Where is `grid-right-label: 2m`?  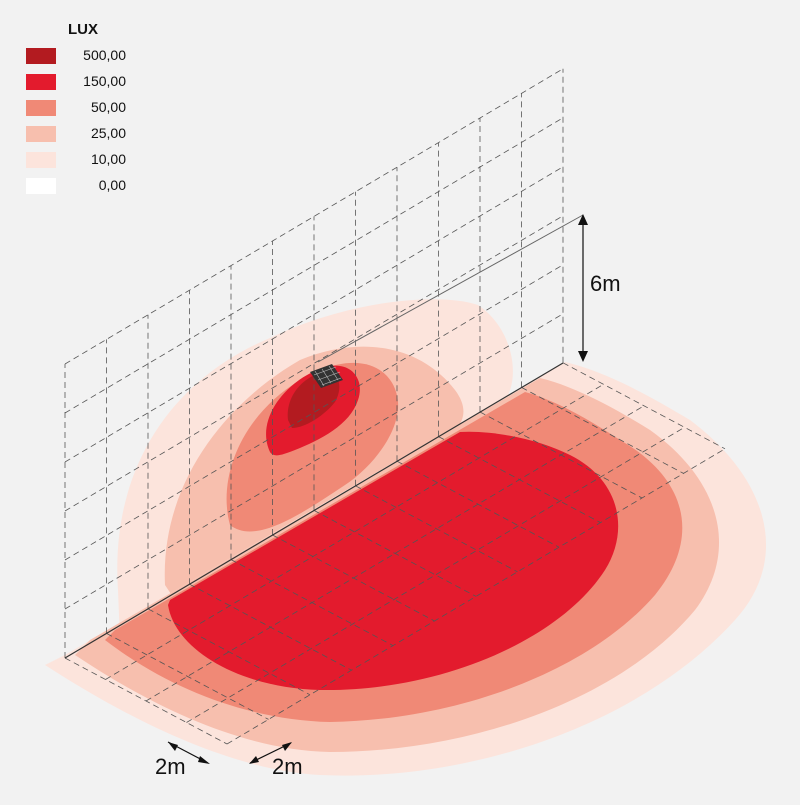
grid-right-label: 2m is located at coordinates (287, 766).